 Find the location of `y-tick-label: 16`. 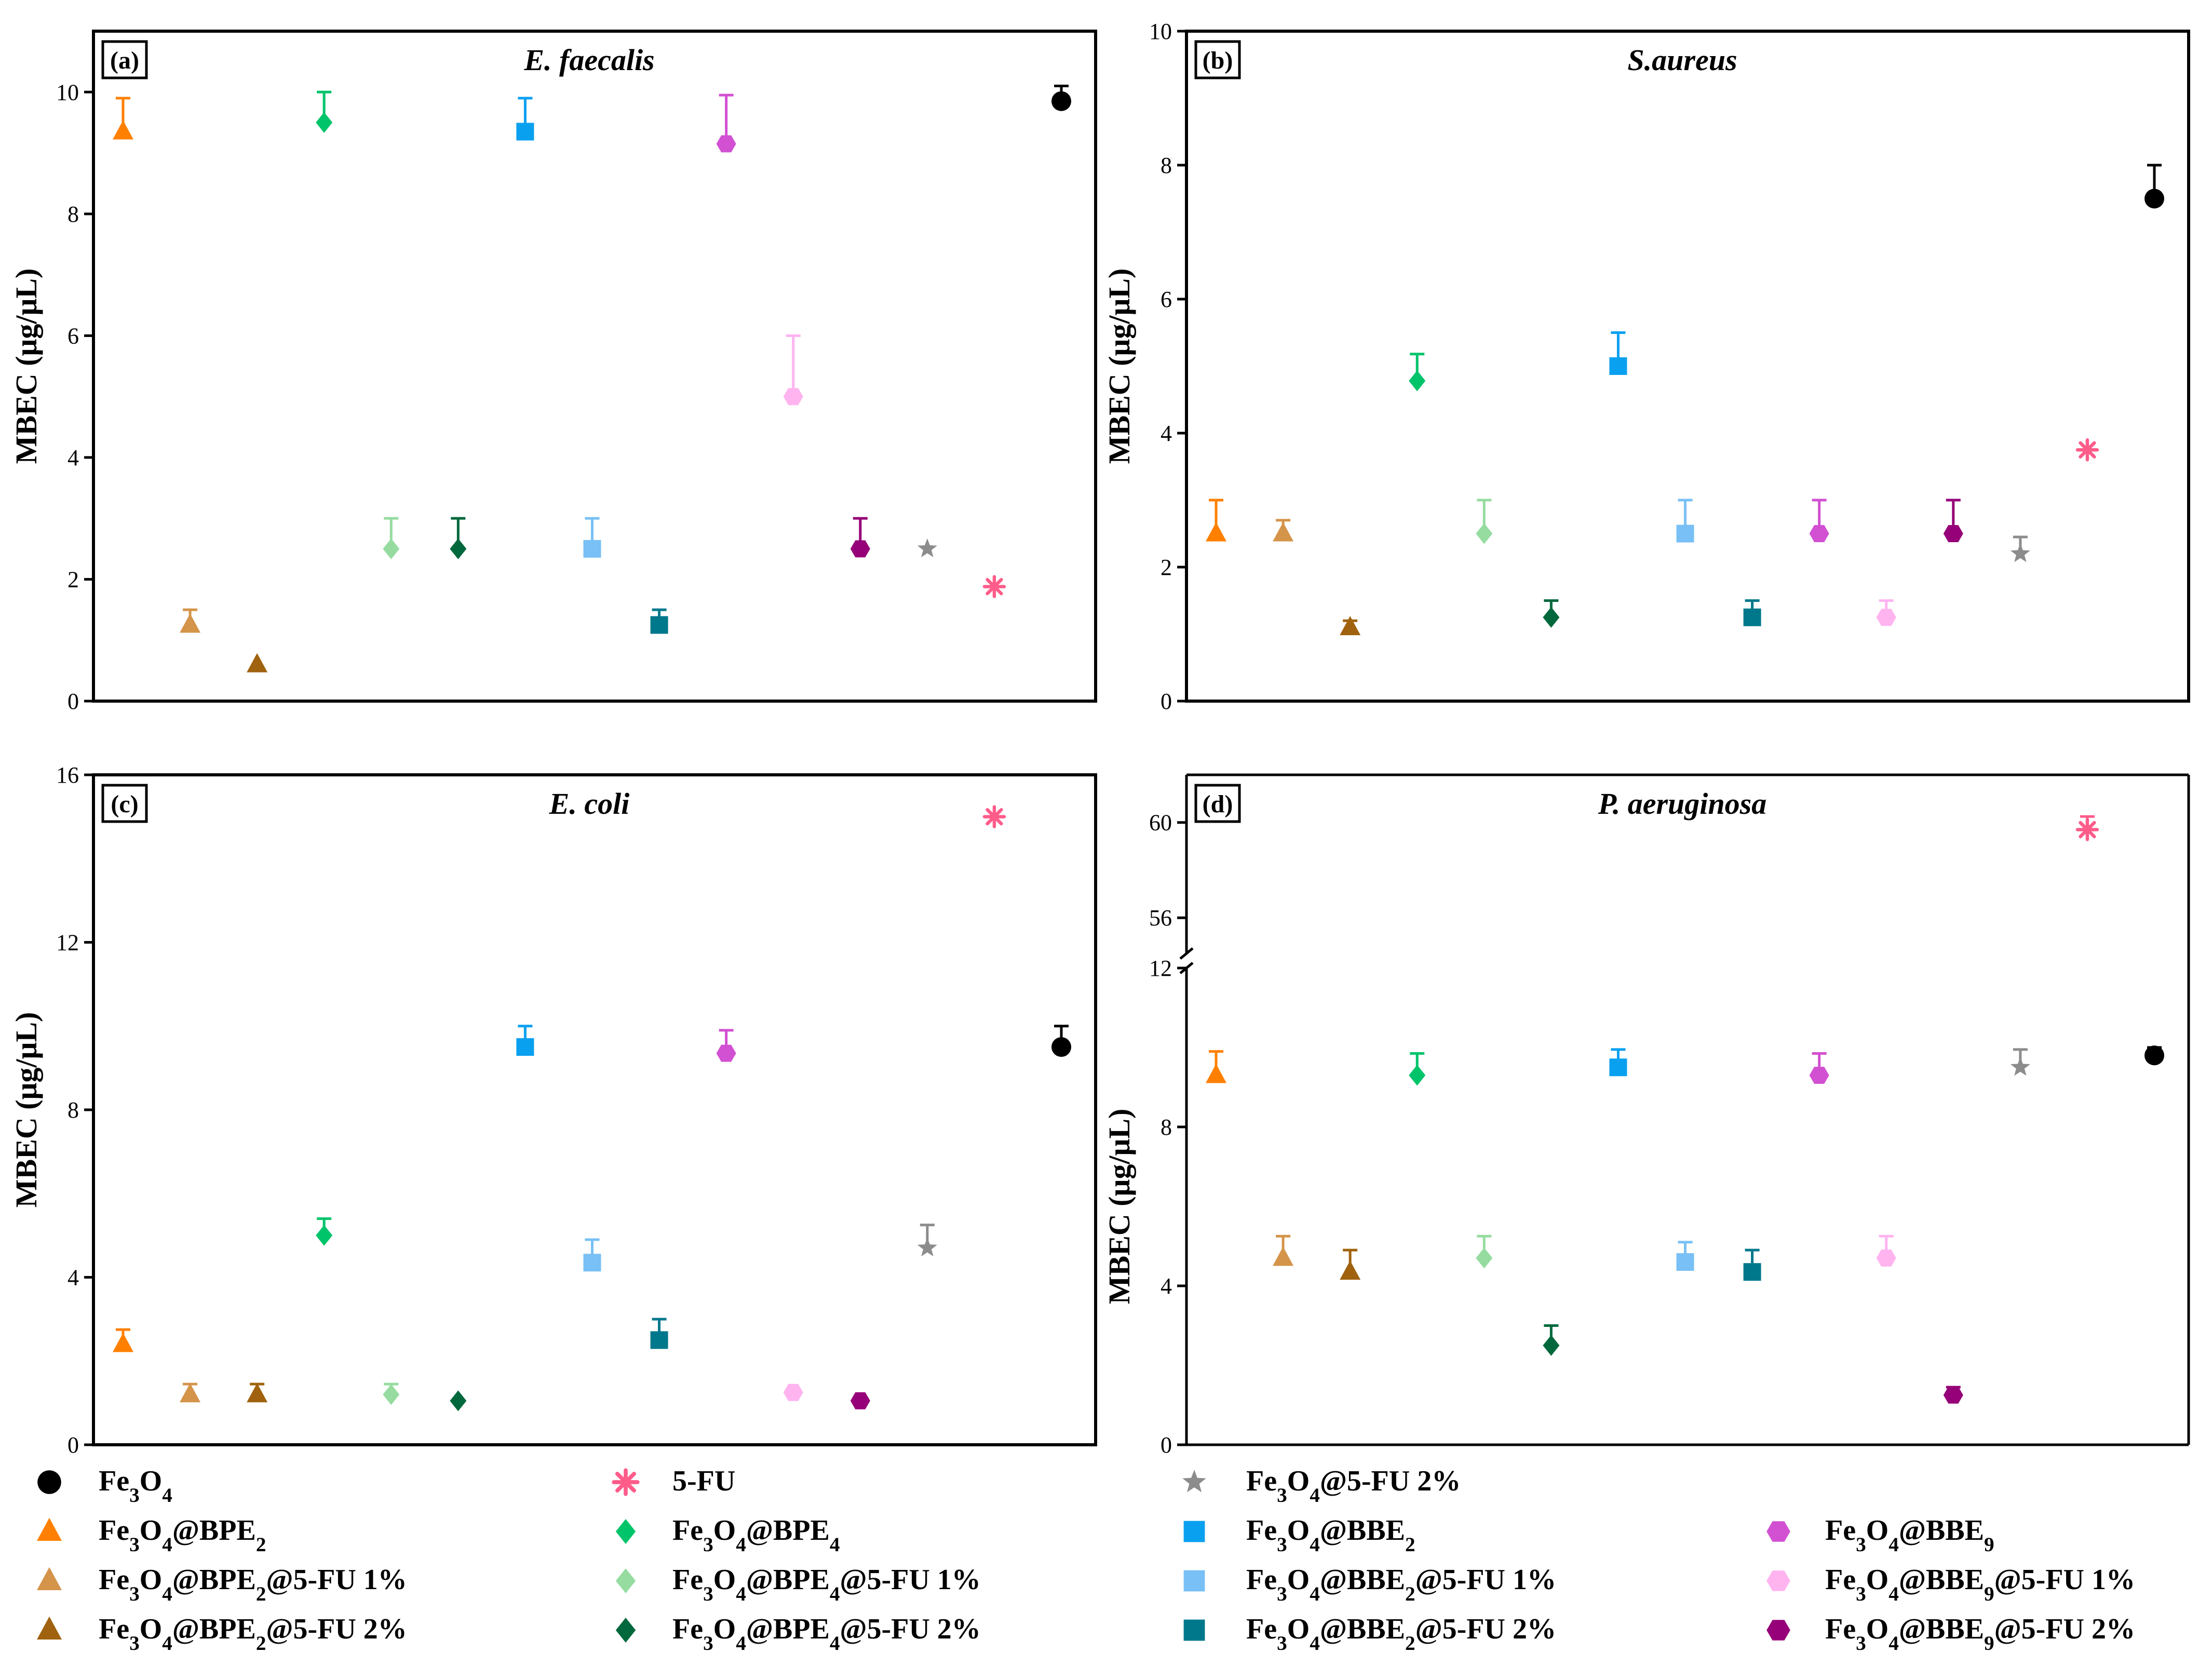

y-tick-label: 16 is located at coordinates (67, 775).